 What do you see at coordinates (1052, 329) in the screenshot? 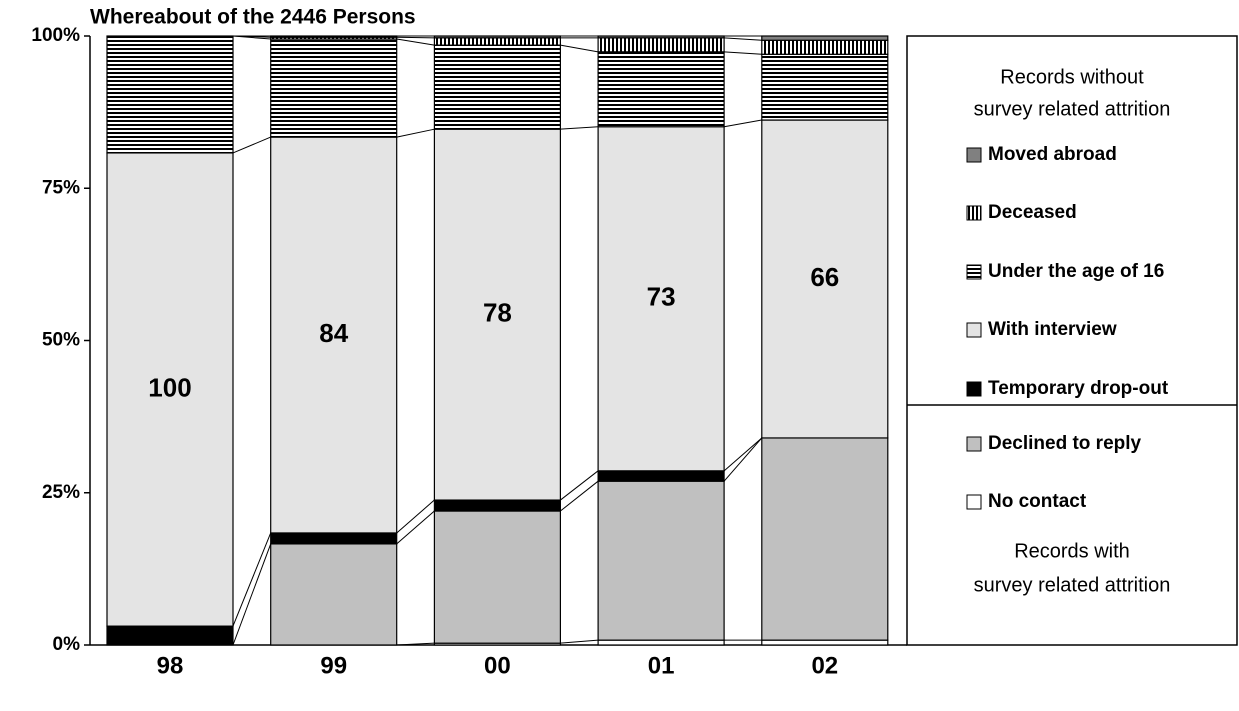
I see `legend-label: With interview` at bounding box center [1052, 329].